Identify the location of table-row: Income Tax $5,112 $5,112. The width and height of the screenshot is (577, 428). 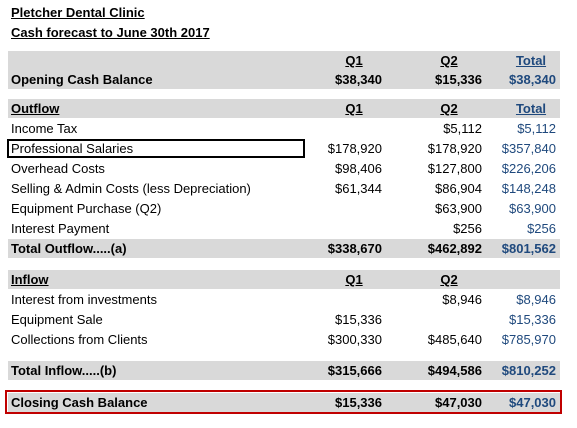
(284, 128).